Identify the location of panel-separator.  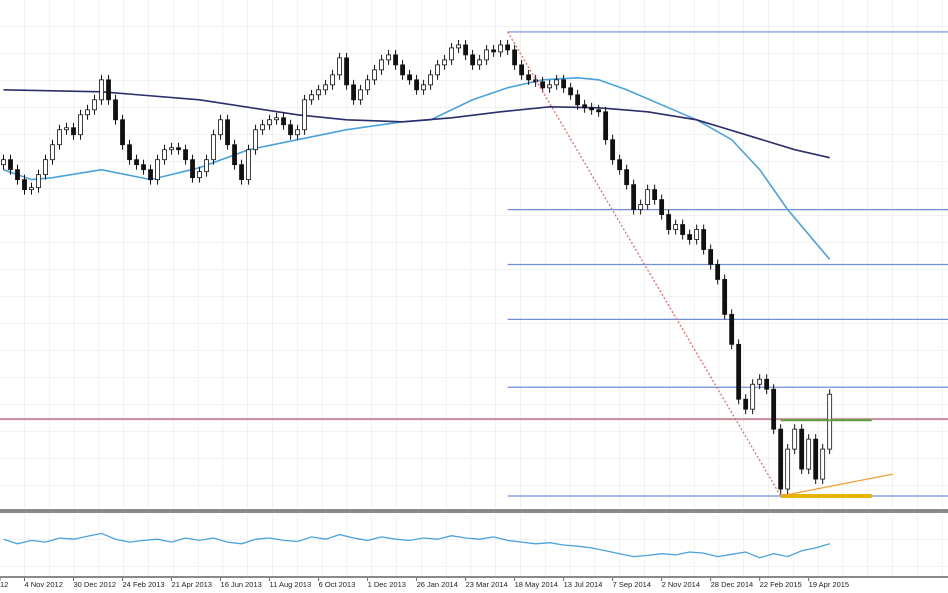
(474, 511).